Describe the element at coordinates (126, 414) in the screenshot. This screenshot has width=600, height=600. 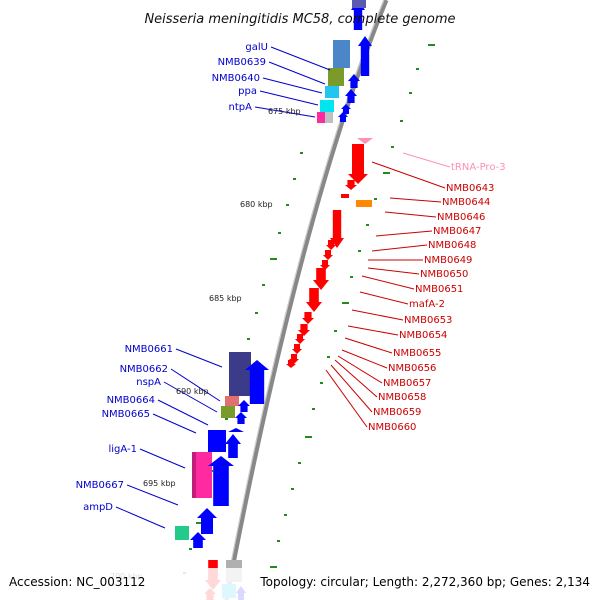
I see `gene-label-nmb0665: NMB0665` at that location.